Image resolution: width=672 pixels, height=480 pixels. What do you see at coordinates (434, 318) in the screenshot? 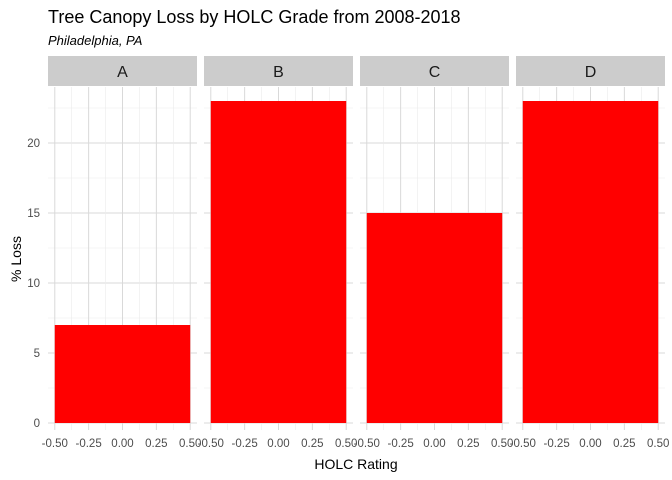
I see `bar-c` at bounding box center [434, 318].